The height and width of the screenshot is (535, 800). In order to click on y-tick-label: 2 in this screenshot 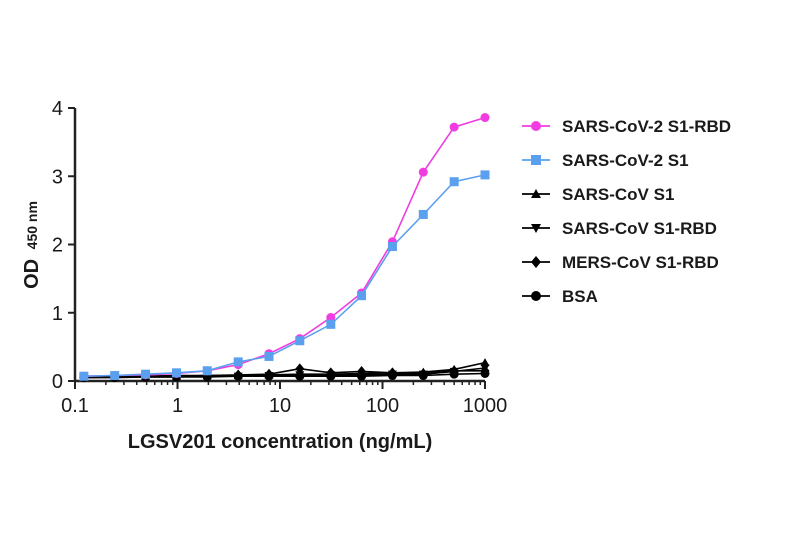, I will do `click(57, 246)`.